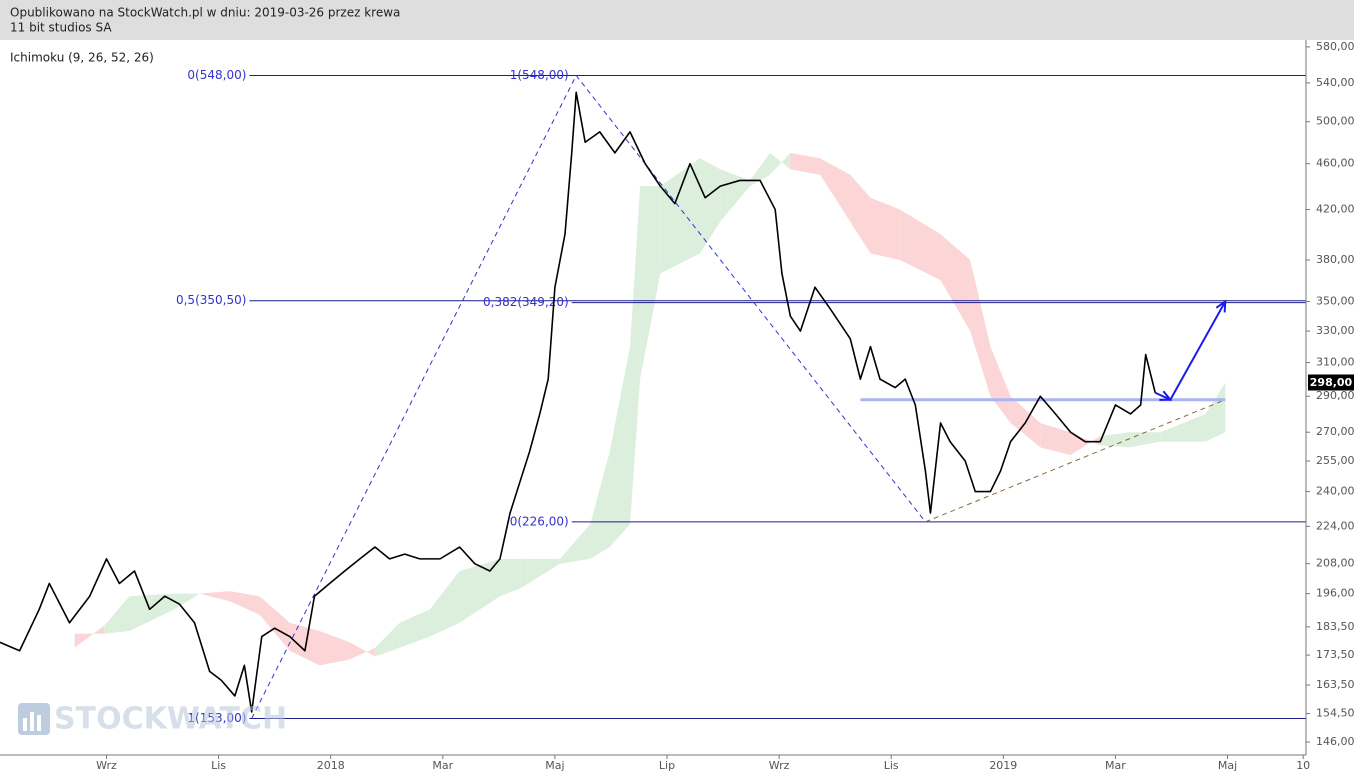 The height and width of the screenshot is (774, 1354). What do you see at coordinates (539, 521) in the screenshot?
I see `fib-label: 0(226,00)` at bounding box center [539, 521].